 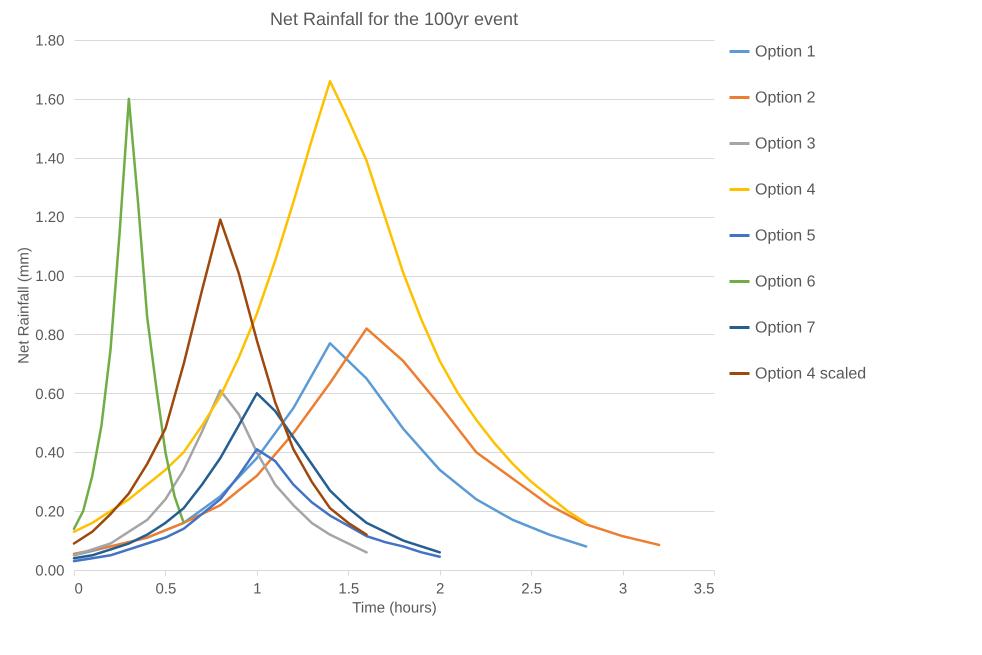 What do you see at coordinates (257, 589) in the screenshot?
I see `x-tick-label: 1` at bounding box center [257, 589].